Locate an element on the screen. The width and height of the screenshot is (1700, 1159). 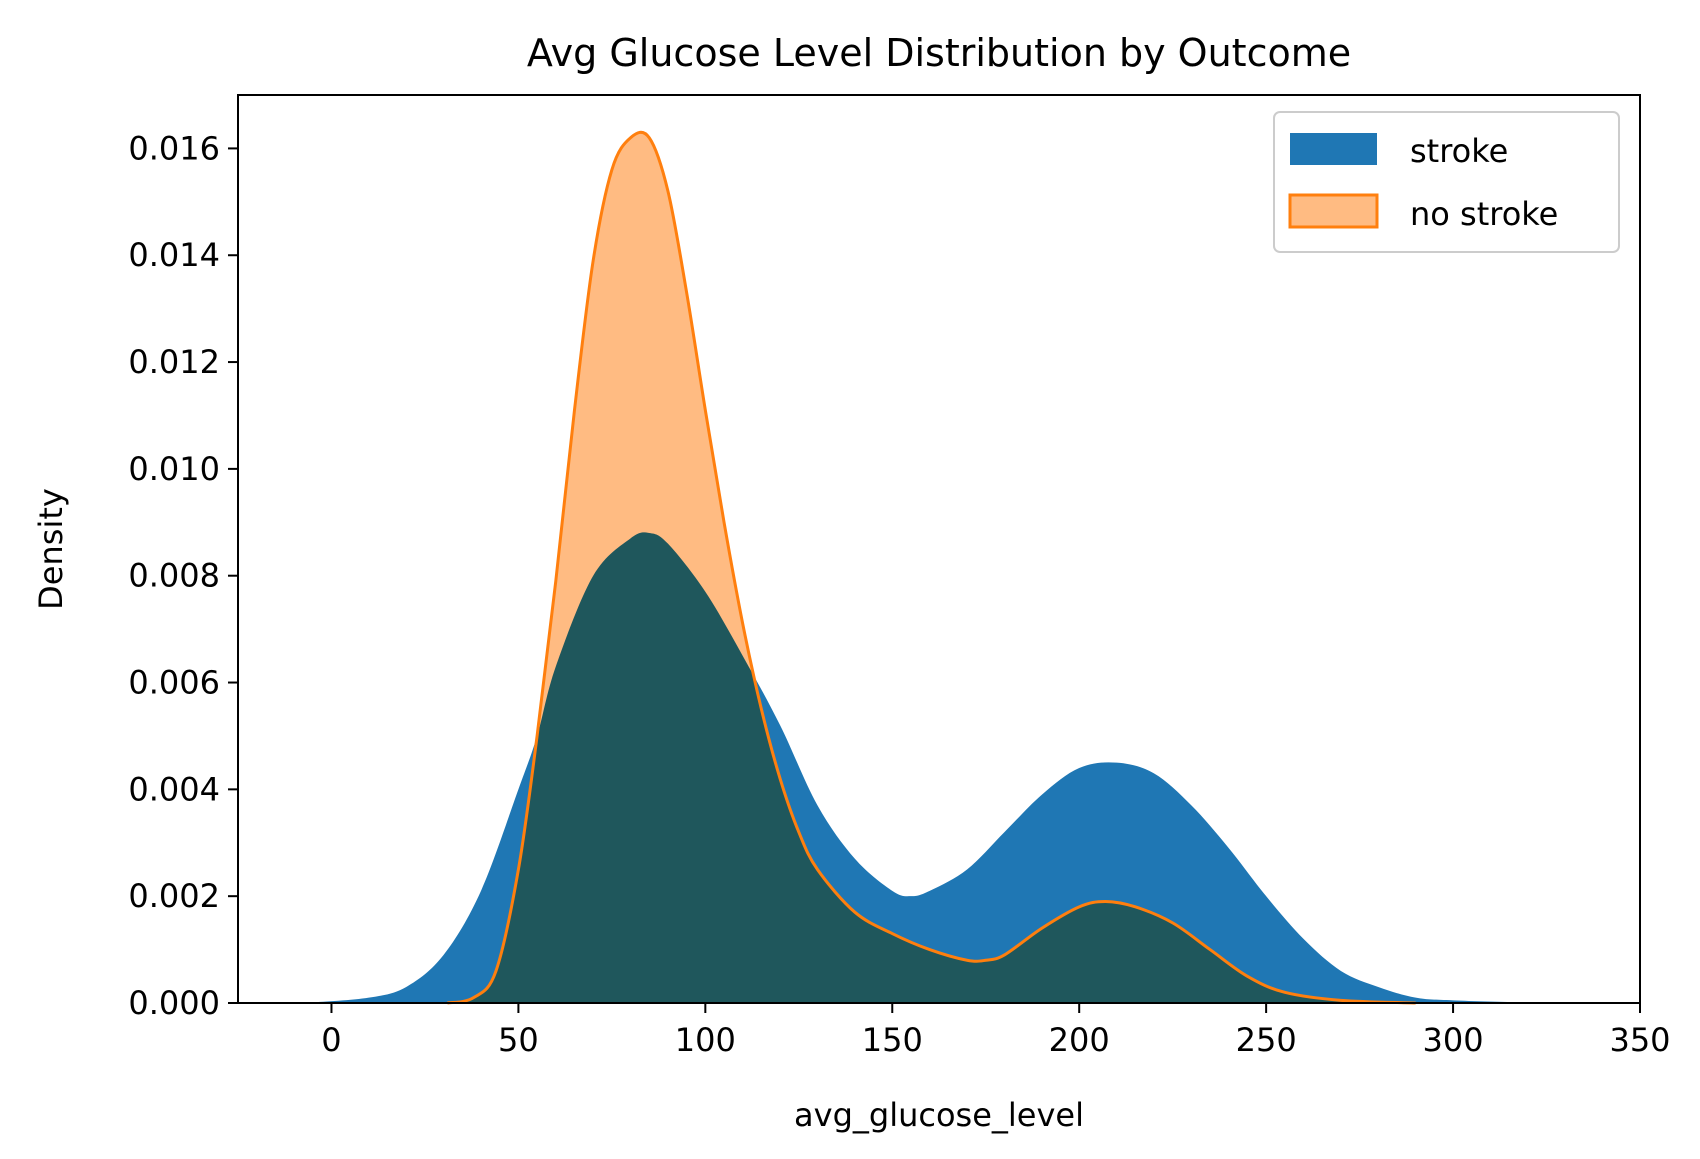
x-tick-label: 150 is located at coordinates (892, 1040).